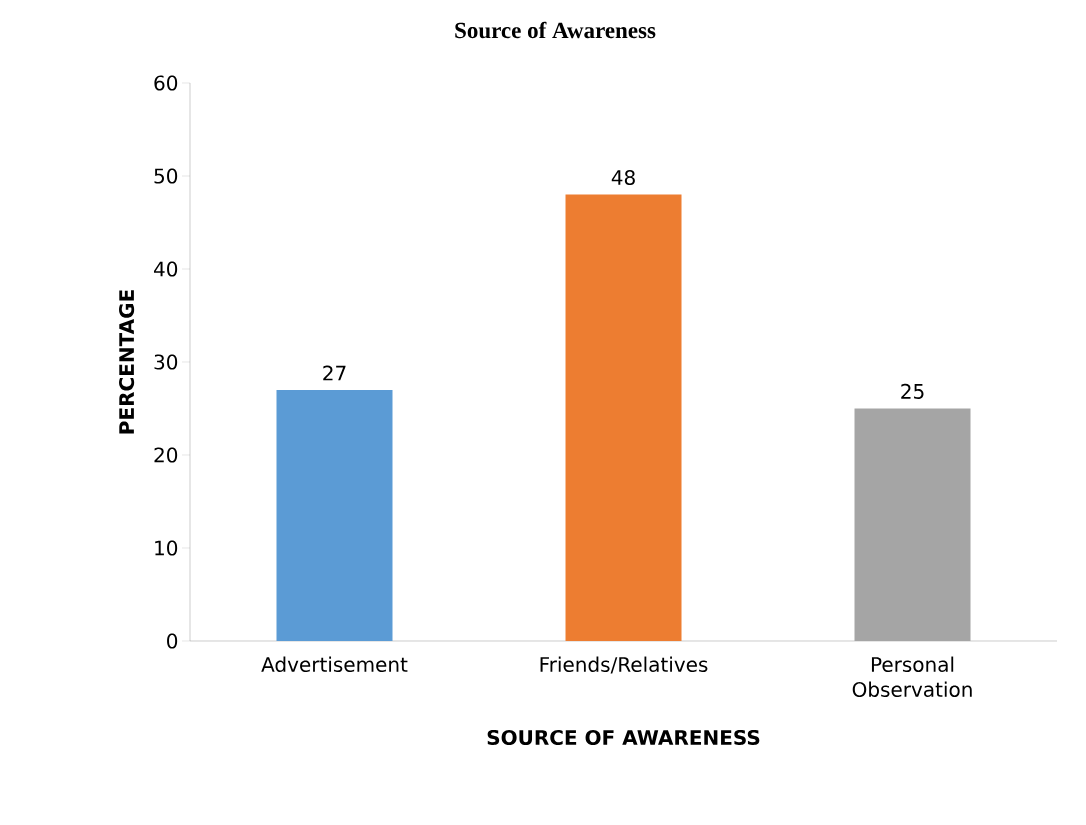 Image resolution: width=1086 pixels, height=825 pixels. Describe the element at coordinates (172, 641) in the screenshot. I see `y-tick-label: 0` at that location.